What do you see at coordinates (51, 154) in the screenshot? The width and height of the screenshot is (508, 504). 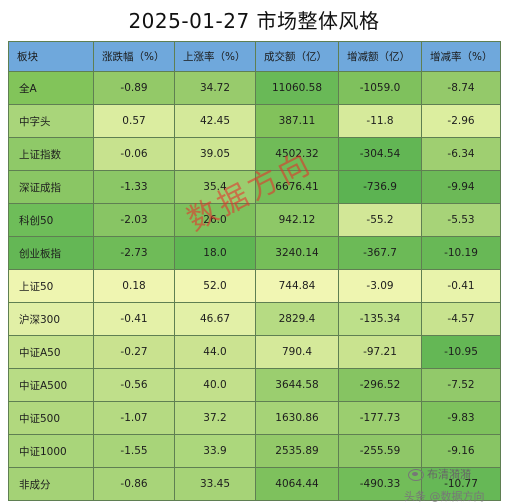 I see `sector-name: 上证指数` at bounding box center [51, 154].